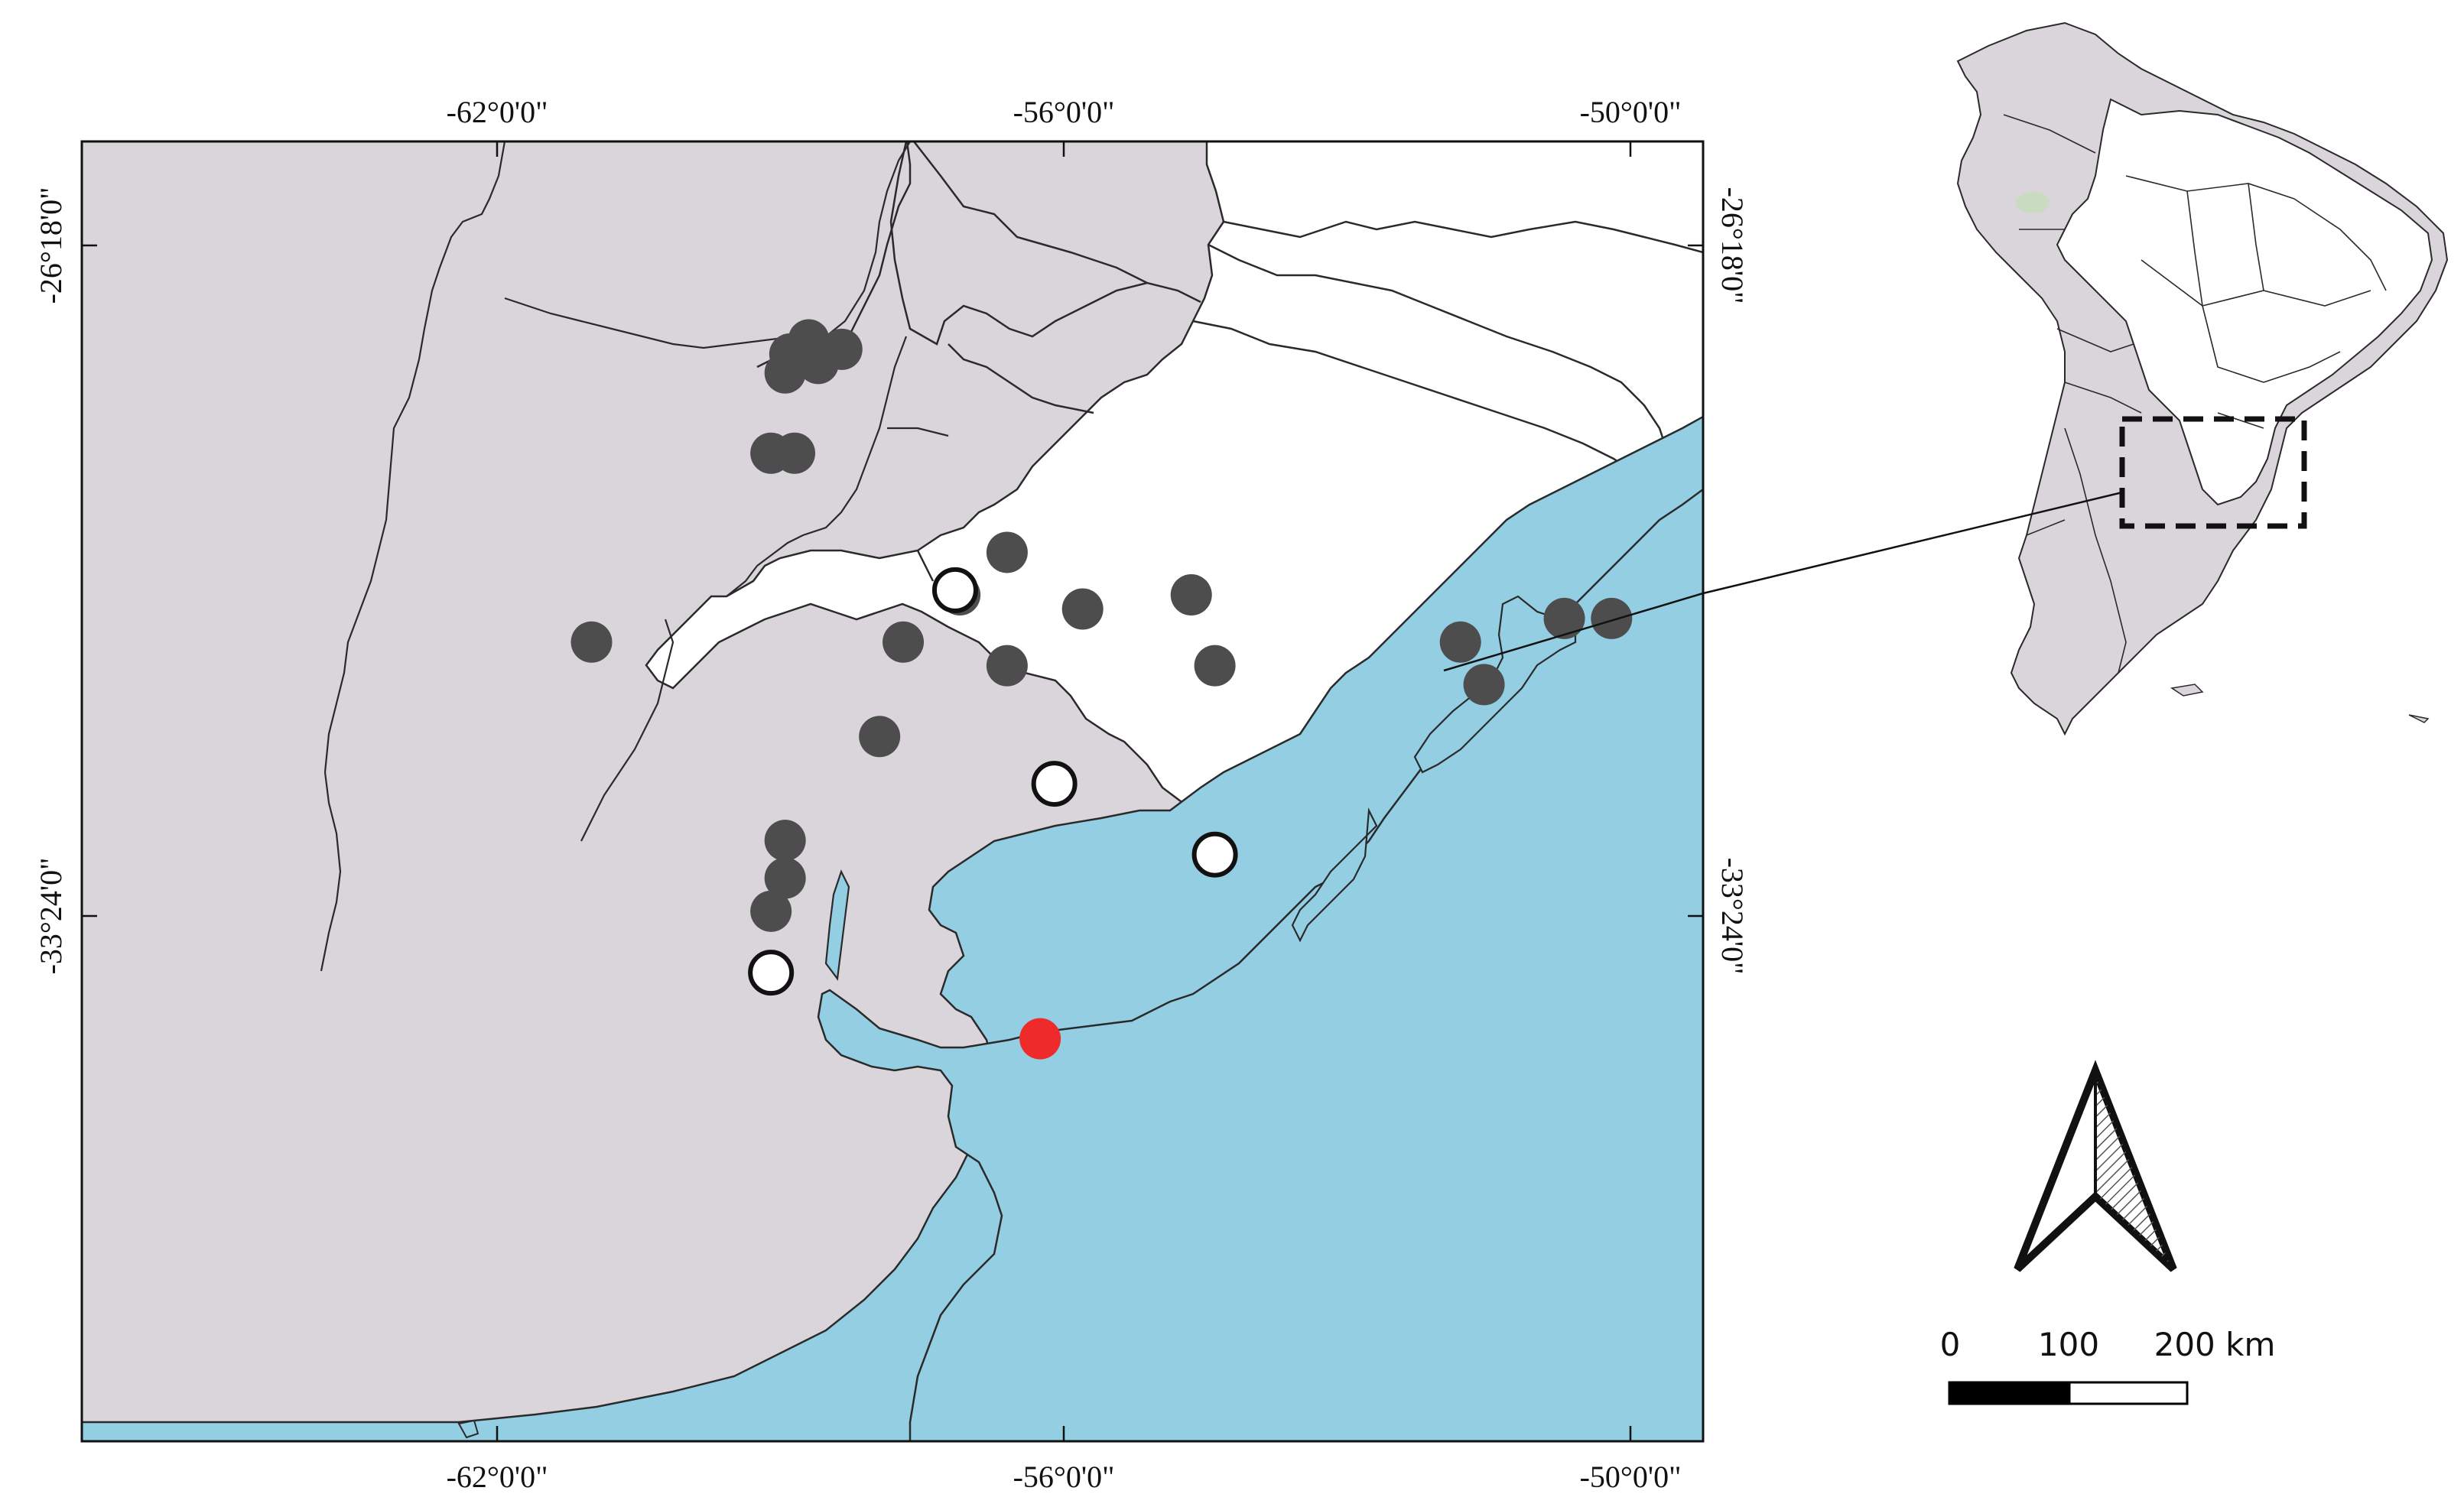  Describe the element at coordinates (2215, 1344) in the screenshot. I see `scale-label-200: 200 km` at that location.